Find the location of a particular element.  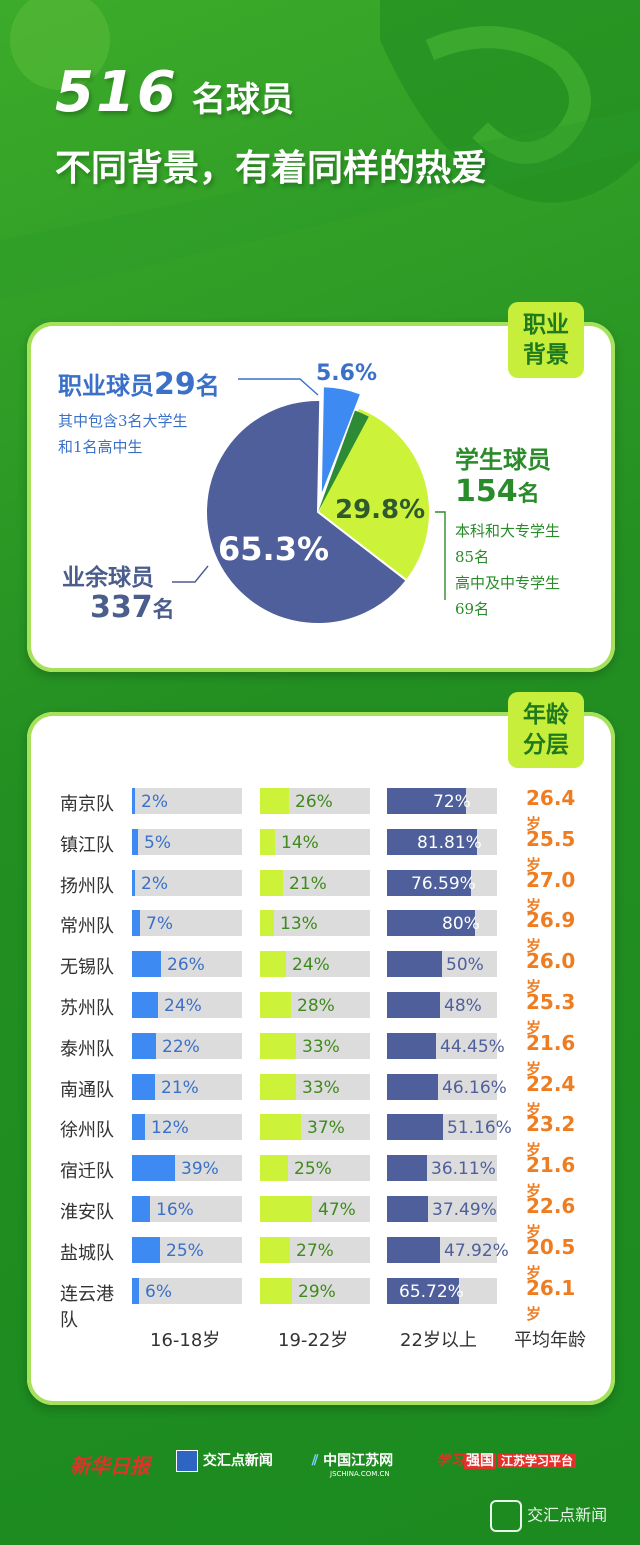

student-note-3: 高中及中专学生 is located at coordinates (508, 583).